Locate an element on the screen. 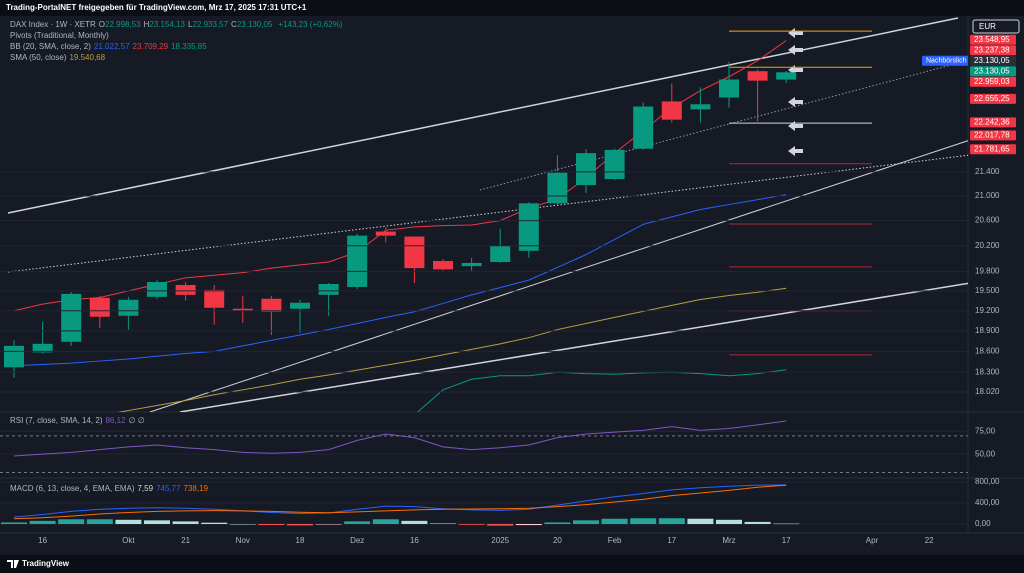  y-tick-label: 21.400 is located at coordinates (987, 171).